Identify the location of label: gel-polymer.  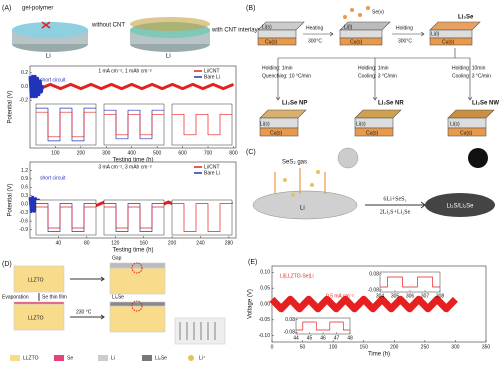
(37, 9).